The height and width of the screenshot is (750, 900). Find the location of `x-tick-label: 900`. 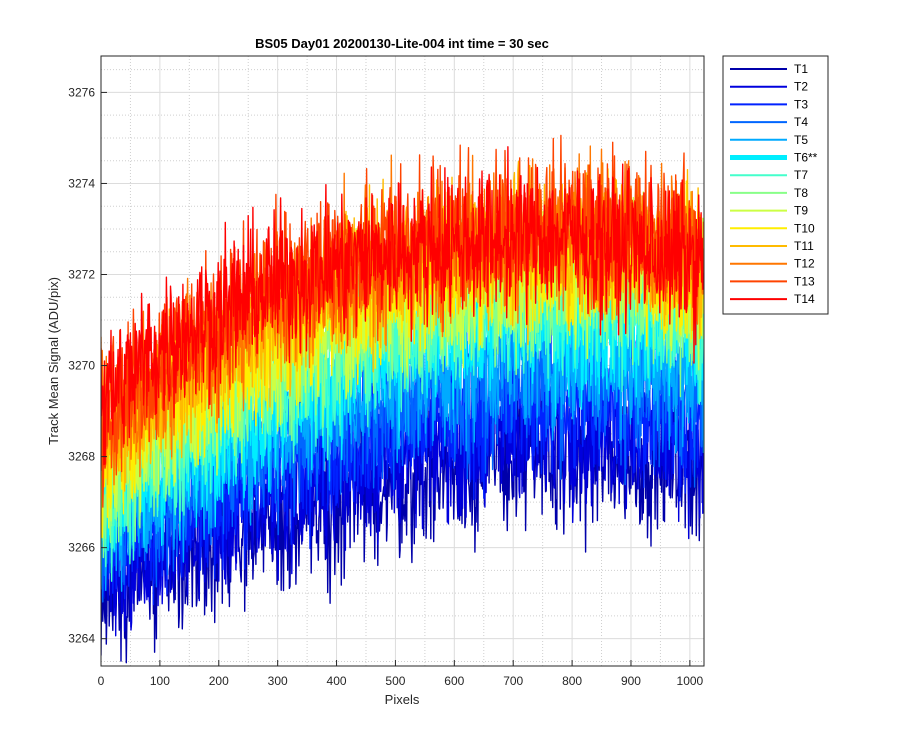

x-tick-label: 900 is located at coordinates (631, 681).